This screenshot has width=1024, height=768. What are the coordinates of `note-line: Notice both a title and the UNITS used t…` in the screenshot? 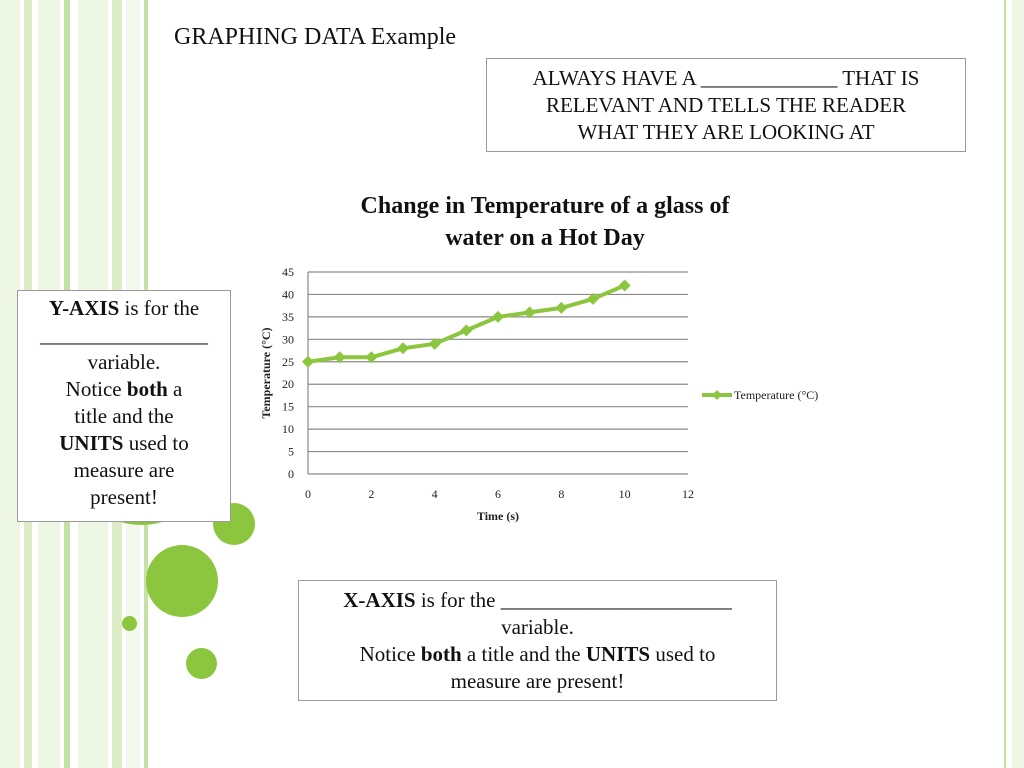 It's located at (537, 654).